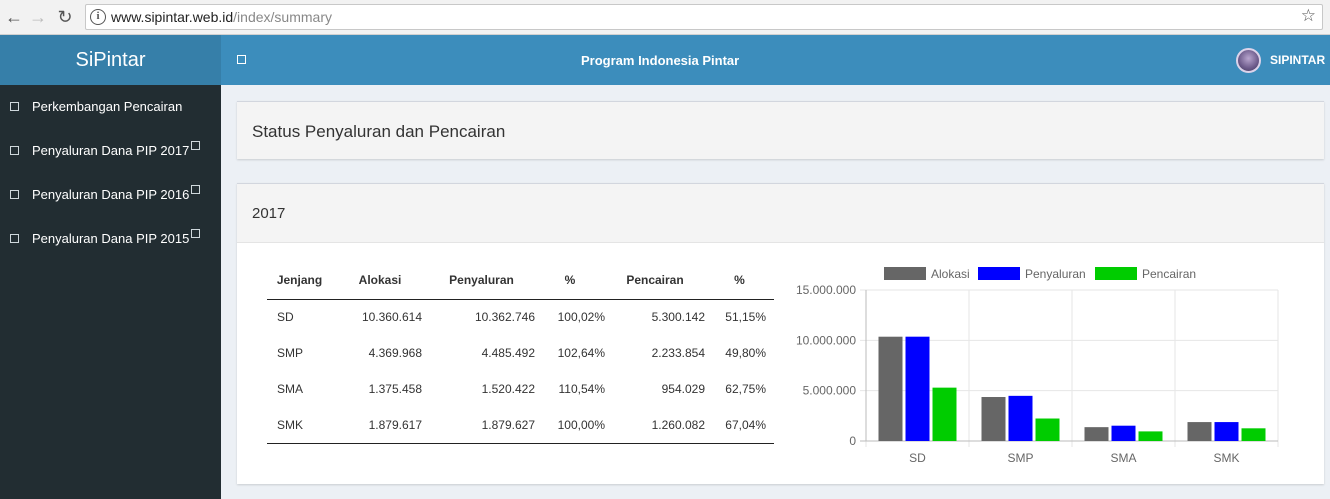 The width and height of the screenshot is (1330, 499). I want to click on brand-logo: SiPintar, so click(110, 60).